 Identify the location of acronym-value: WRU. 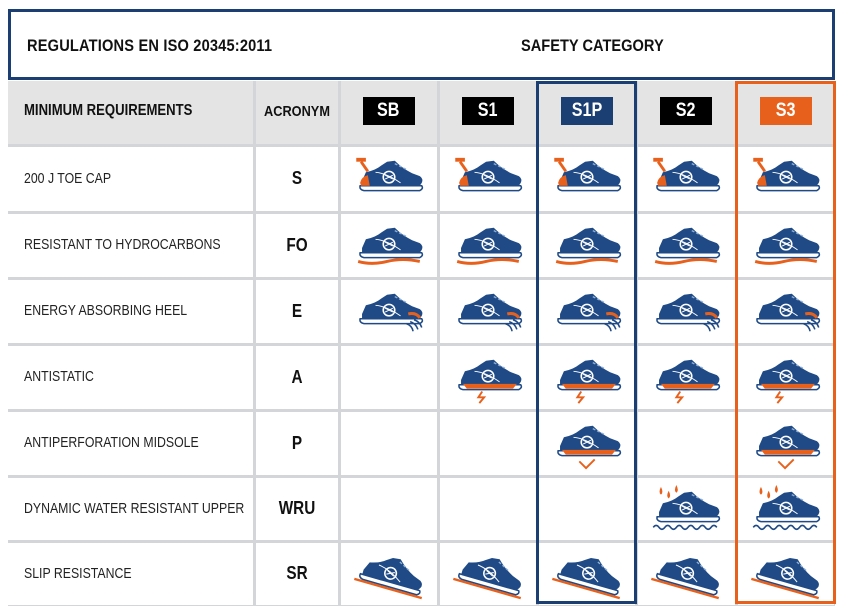
(296, 508).